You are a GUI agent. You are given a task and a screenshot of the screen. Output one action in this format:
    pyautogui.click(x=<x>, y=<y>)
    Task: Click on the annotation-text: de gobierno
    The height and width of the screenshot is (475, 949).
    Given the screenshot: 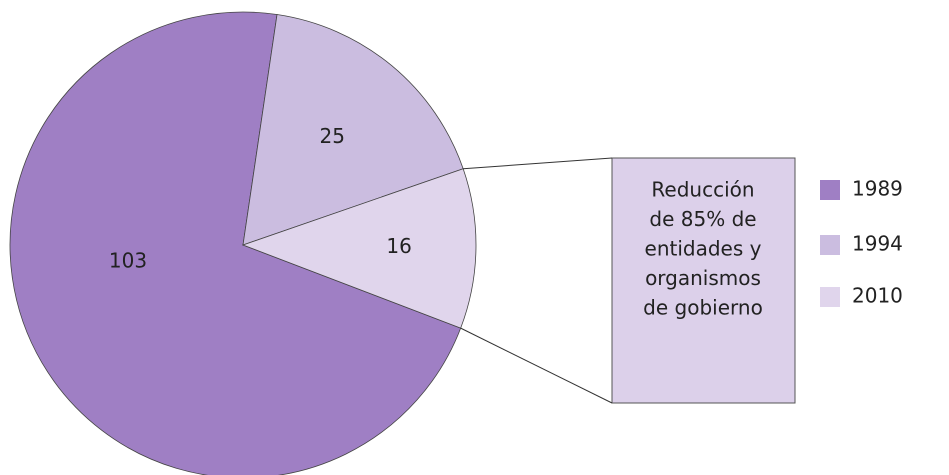 What is the action you would take?
    pyautogui.click(x=703, y=308)
    